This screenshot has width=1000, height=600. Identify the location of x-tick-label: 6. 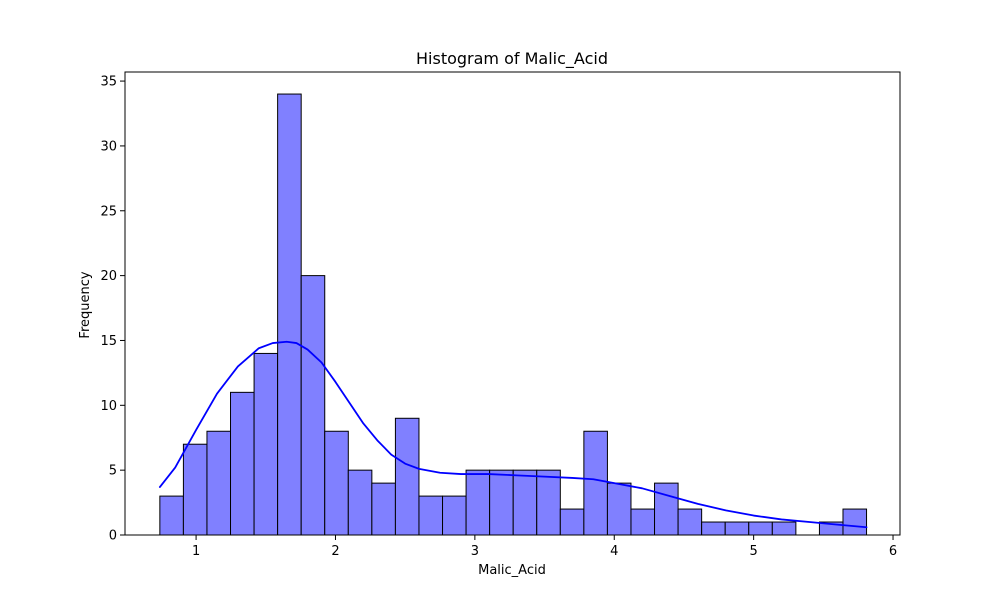
(893, 551).